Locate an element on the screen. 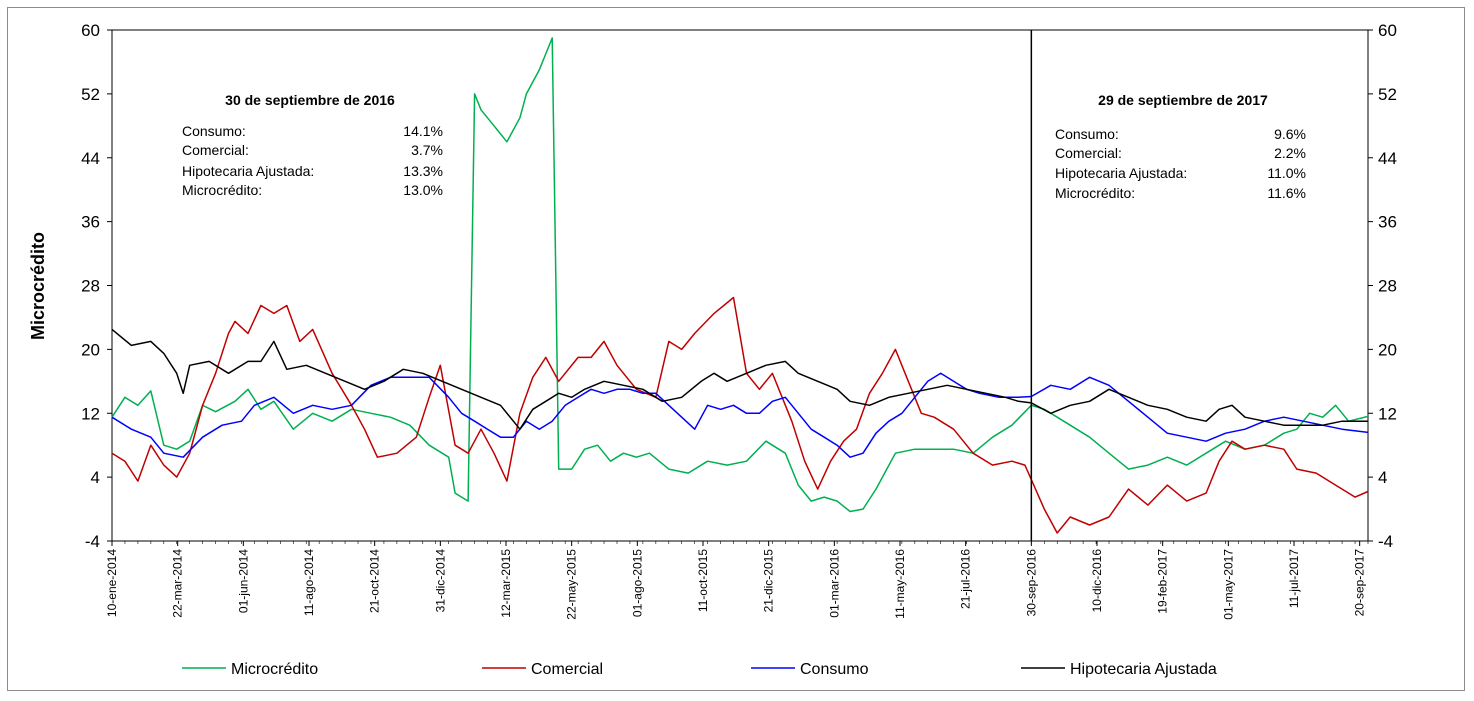  series-line-hipotecaria-ajustada is located at coordinates (739, 379).